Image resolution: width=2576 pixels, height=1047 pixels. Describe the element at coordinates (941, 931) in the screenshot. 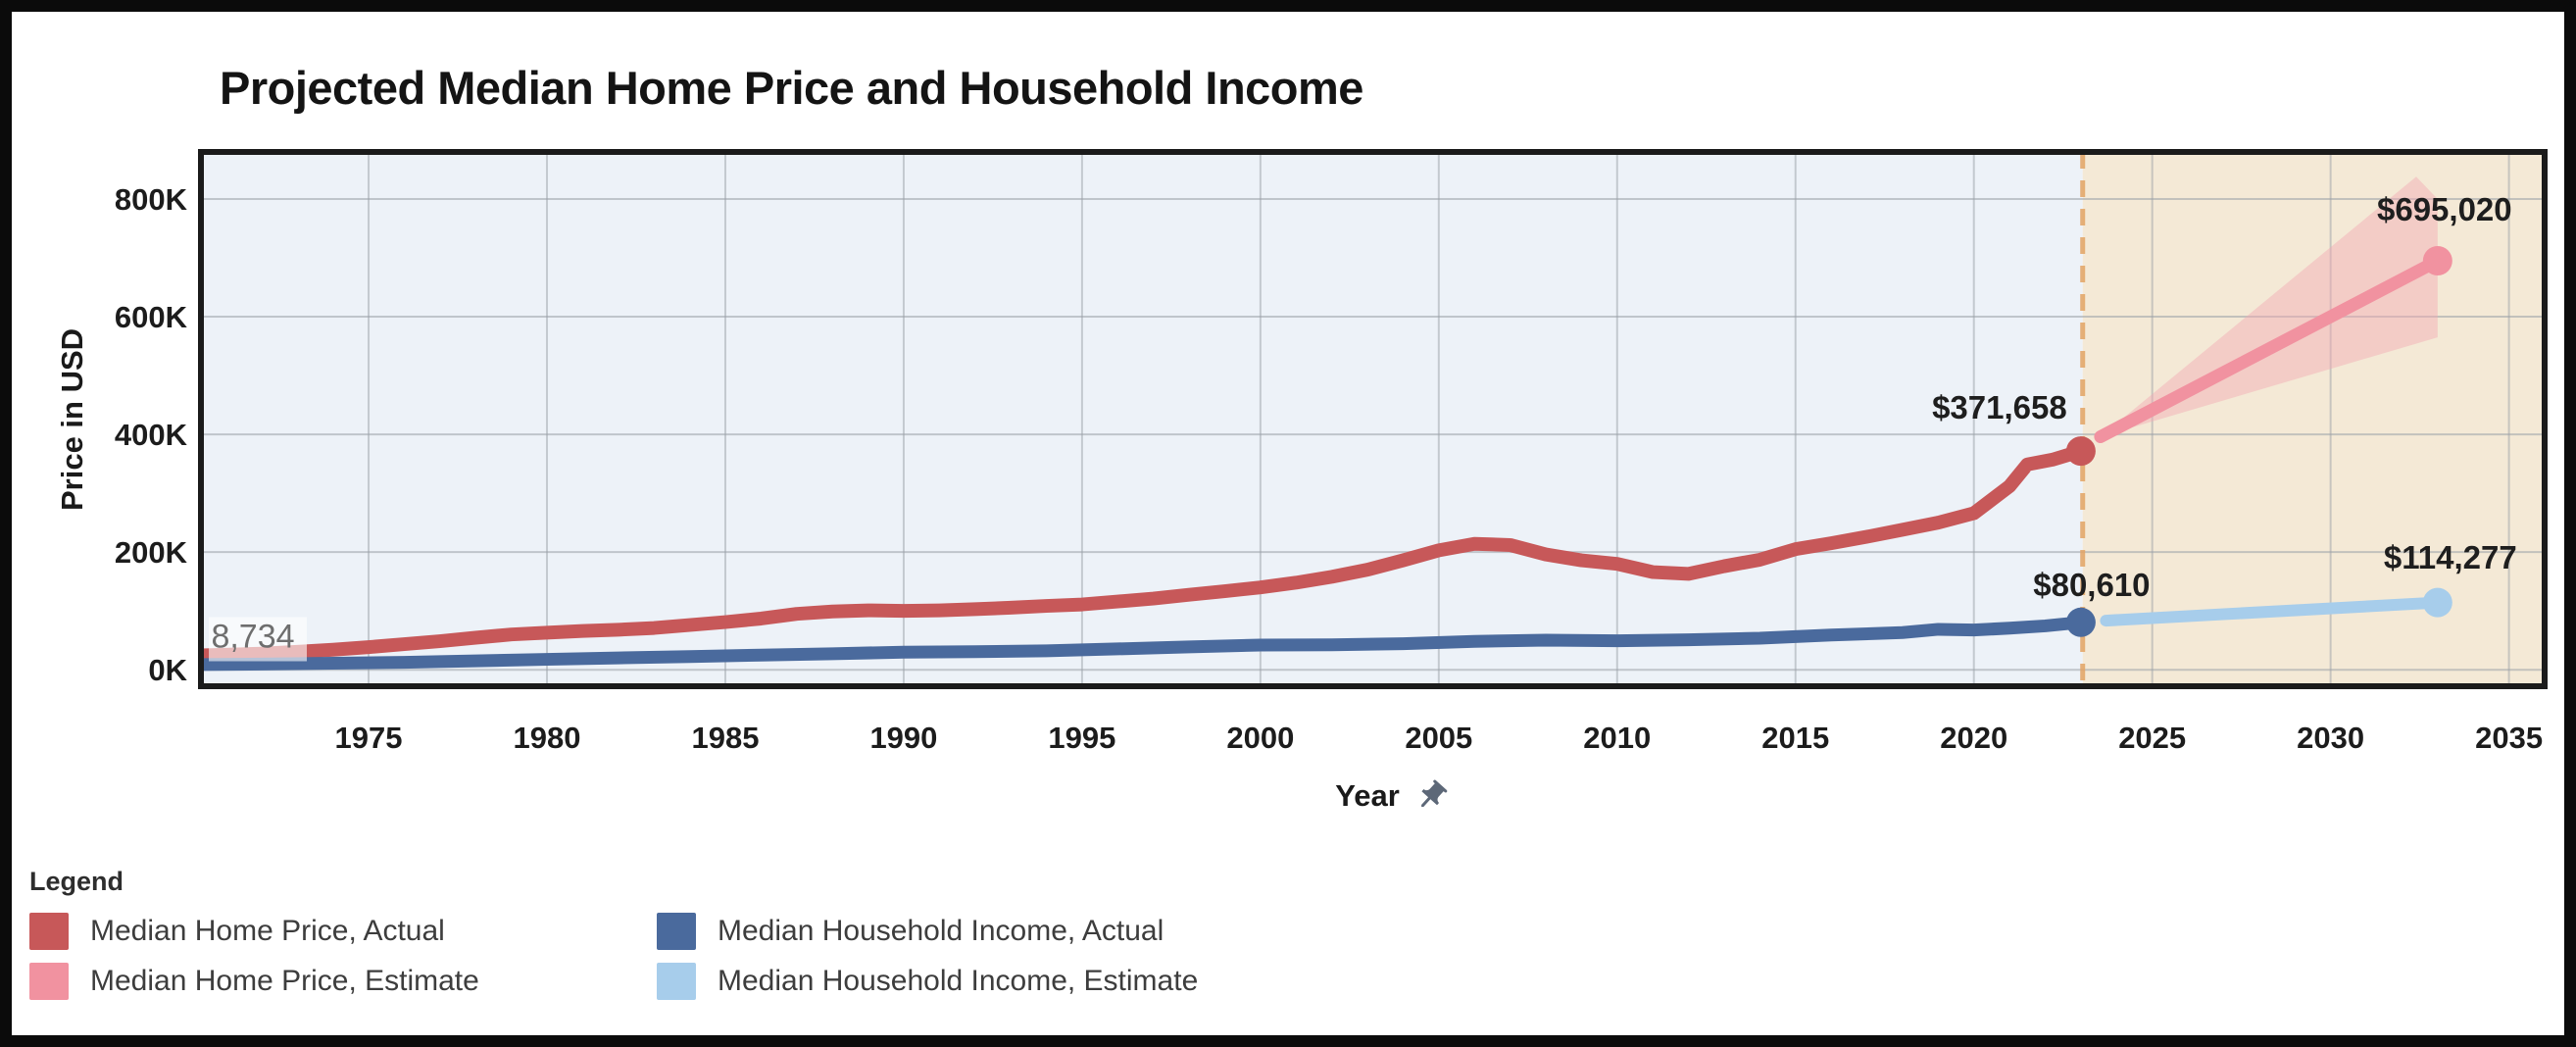

I see `legend-item-label: Median Household Income, Actual` at that location.